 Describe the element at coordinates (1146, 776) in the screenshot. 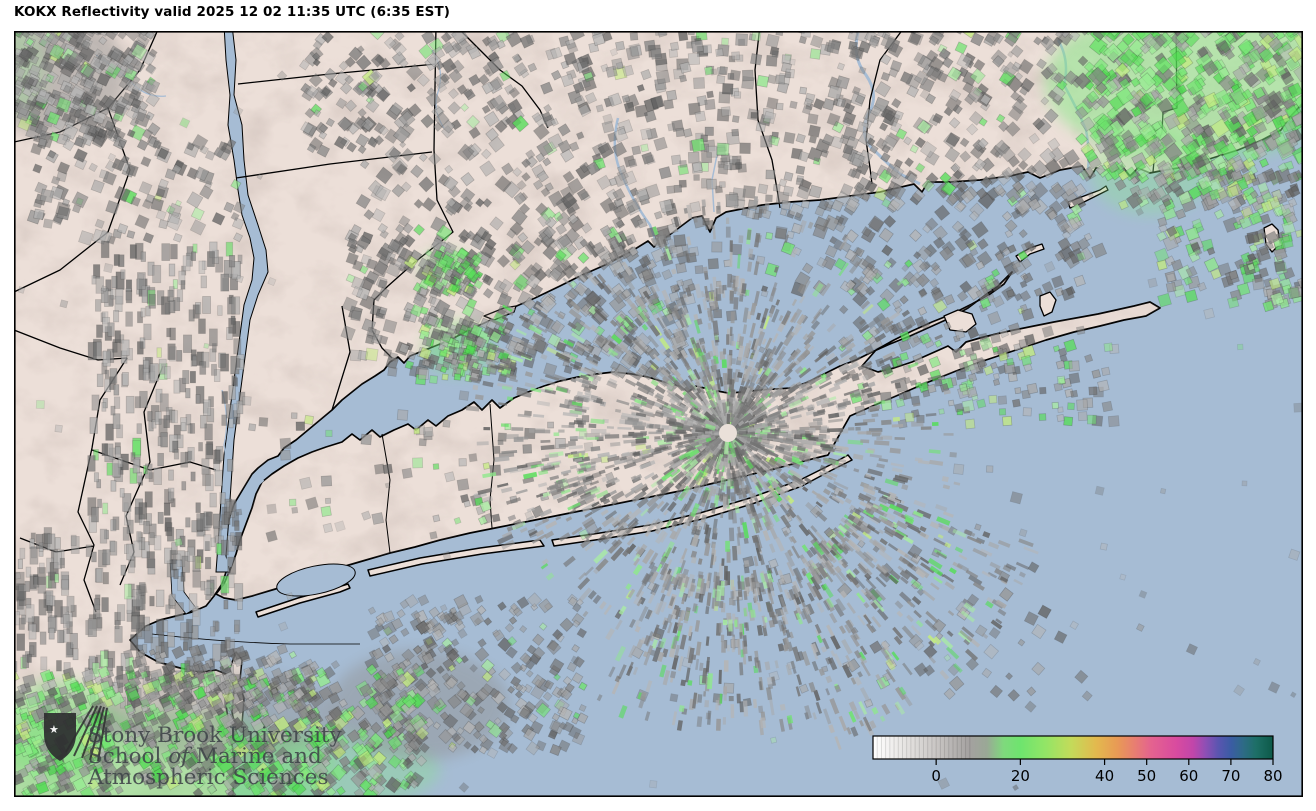

I see `colorbar-label-50: 50` at that location.